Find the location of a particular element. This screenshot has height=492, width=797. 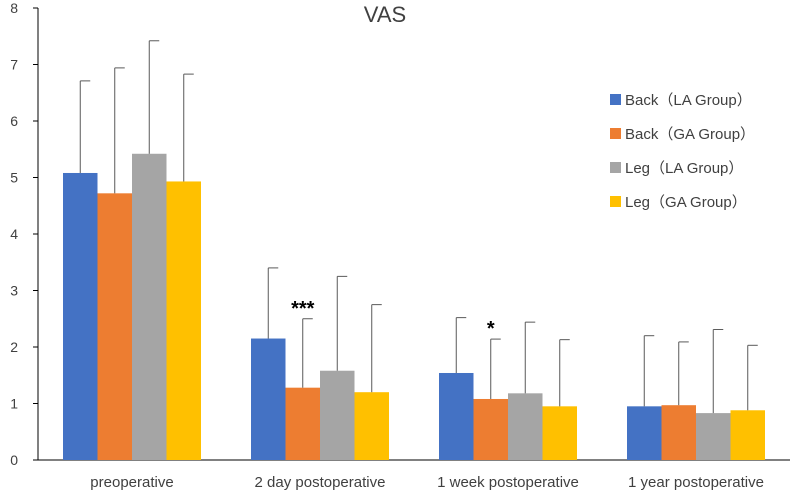

x-category-label: preoperative is located at coordinates (131, 482).